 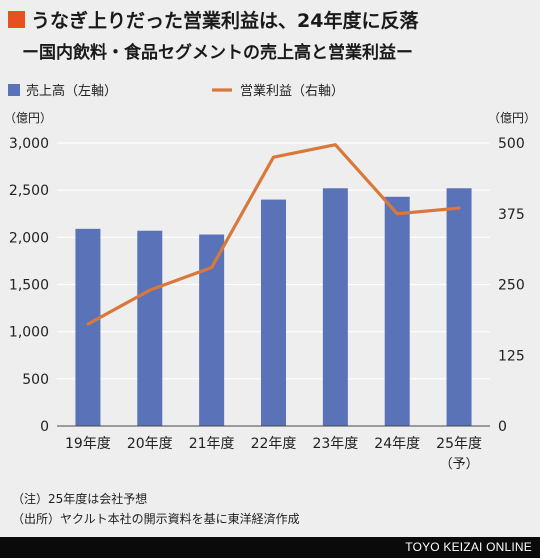 What do you see at coordinates (459, 444) in the screenshot?
I see `x-tick-label: 25年度` at bounding box center [459, 444].